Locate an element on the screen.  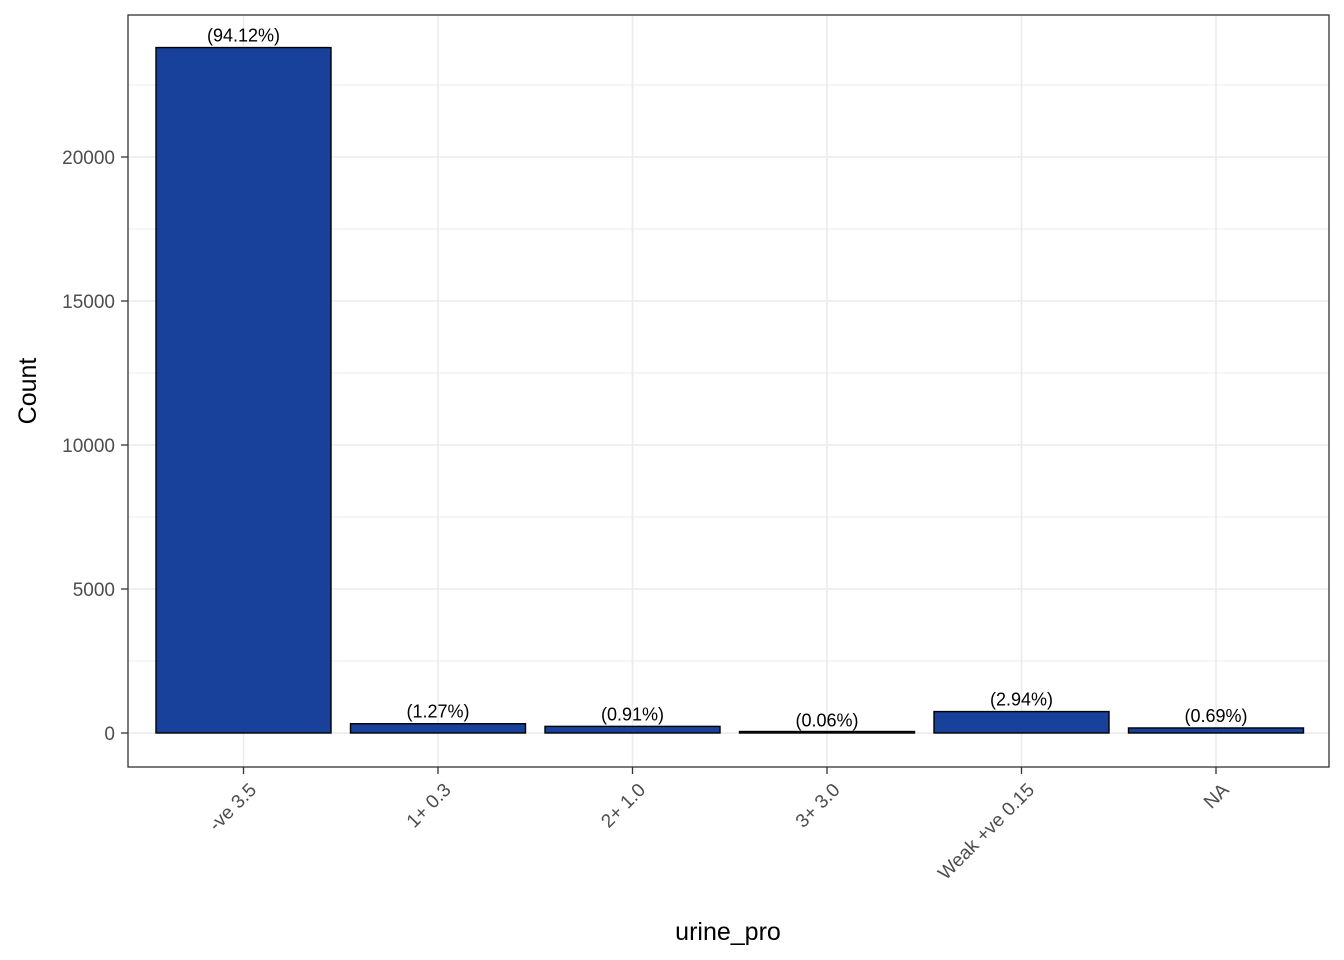
bar-data-label: (0.91%) is located at coordinates (632, 714).